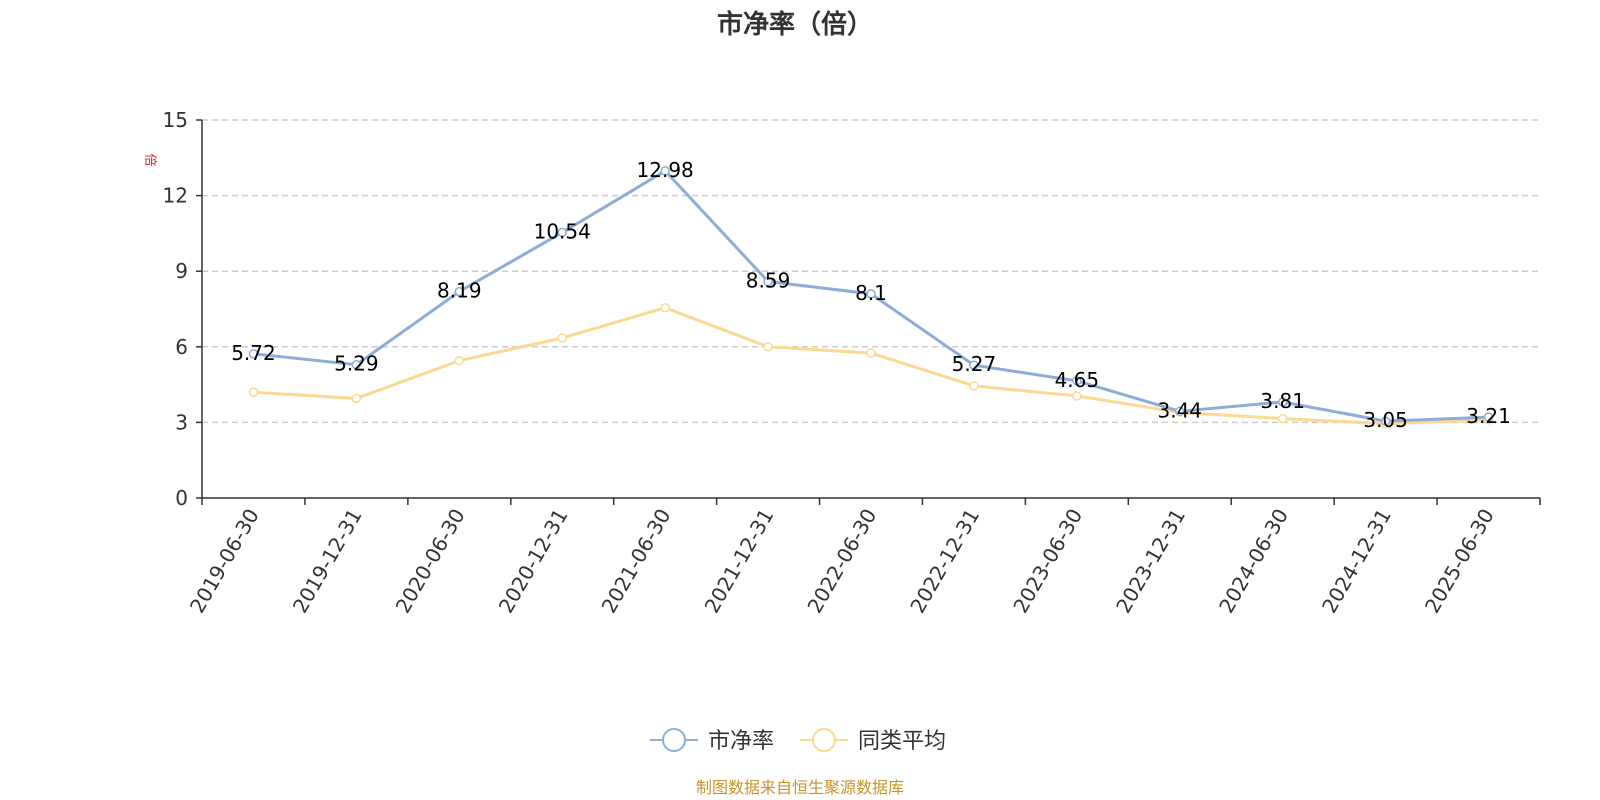 This screenshot has height=800, width=1600. What do you see at coordinates (902, 741) in the screenshot?
I see `legend-label: 同类平均` at bounding box center [902, 741].